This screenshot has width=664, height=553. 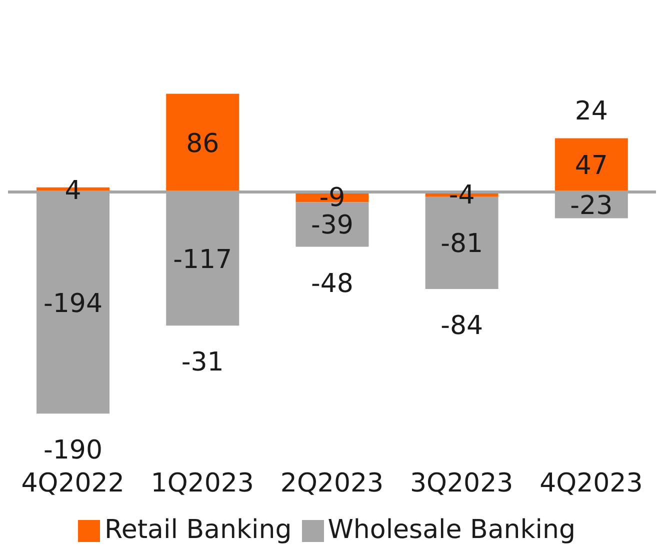 What do you see at coordinates (202, 483) in the screenshot?
I see `x-tick-label: 1Q2023` at bounding box center [202, 483].